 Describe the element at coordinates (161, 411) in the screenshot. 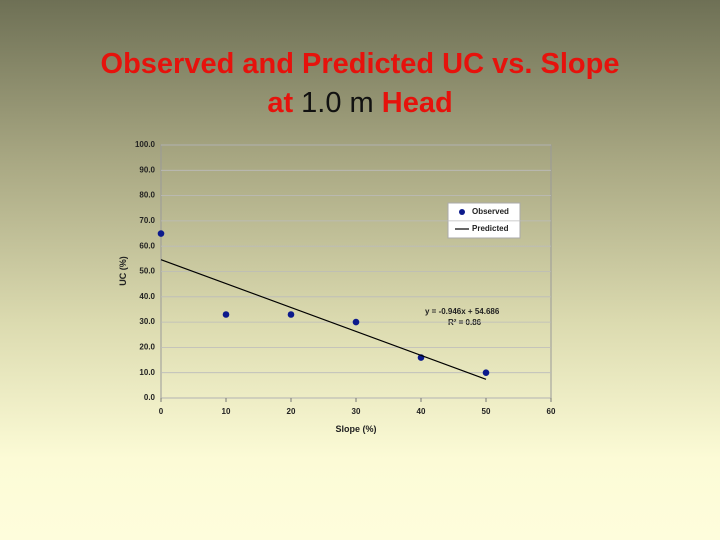

I see `x-tick-label: 0` at that location.